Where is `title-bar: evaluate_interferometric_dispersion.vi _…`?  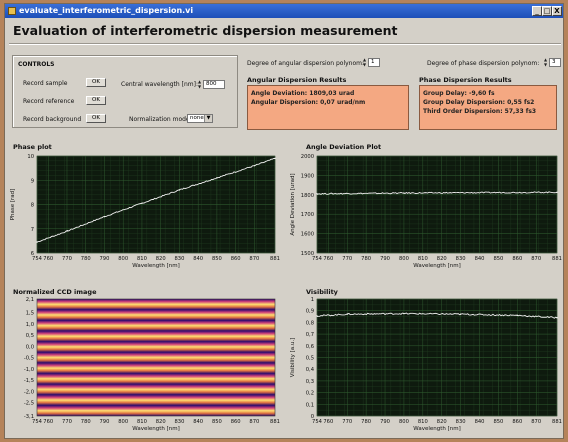
title-bar: evaluate_interferometric_dispersion.vi _… is located at coordinates (284, 11).